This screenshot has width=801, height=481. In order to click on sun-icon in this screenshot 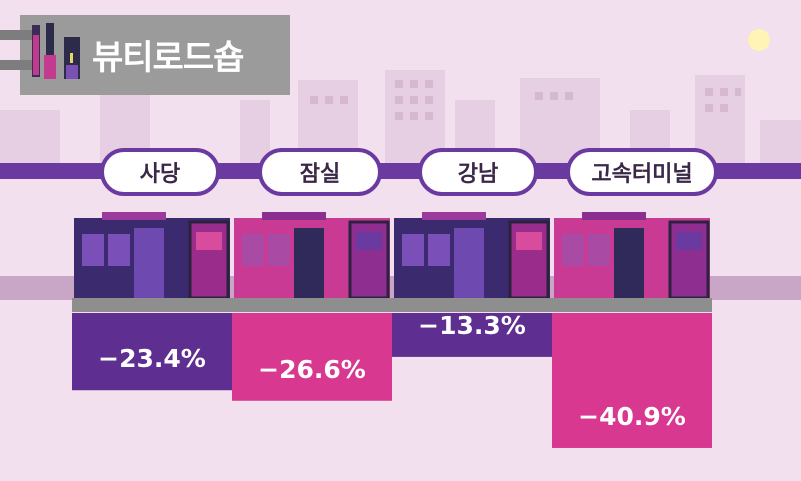, I will do `click(759, 40)`.